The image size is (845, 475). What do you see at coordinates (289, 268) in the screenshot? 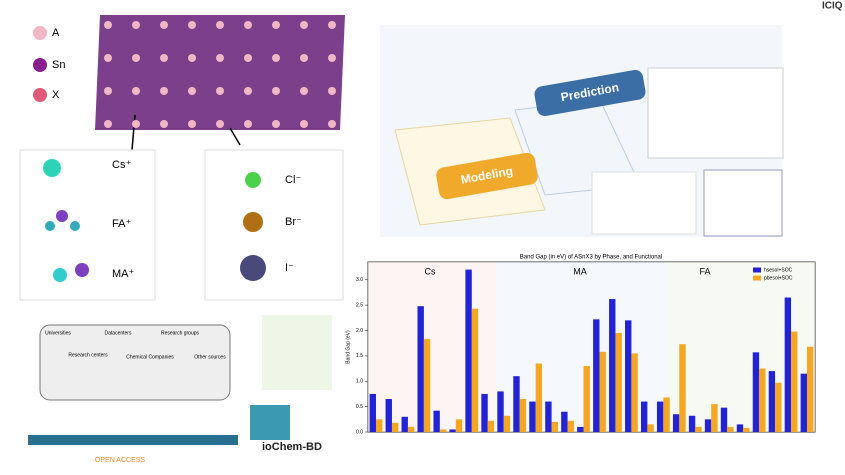
I see `anion: I⁻` at bounding box center [289, 268].